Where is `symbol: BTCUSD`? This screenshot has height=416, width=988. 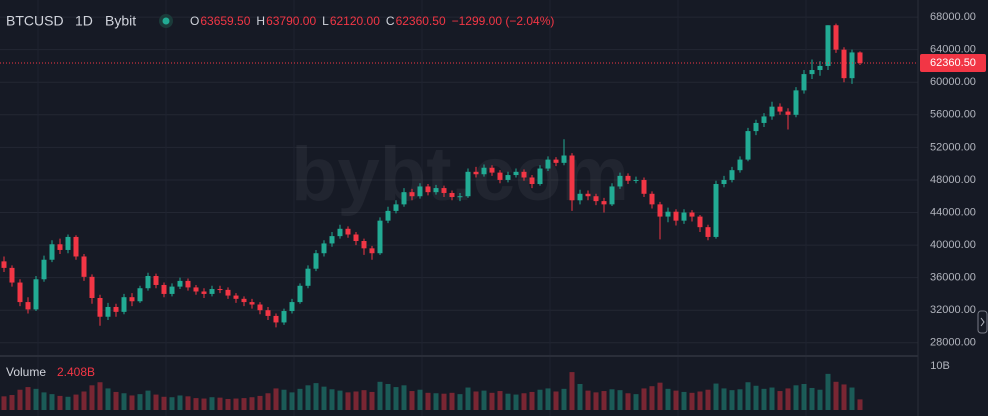
symbol: BTCUSD is located at coordinates (35, 21).